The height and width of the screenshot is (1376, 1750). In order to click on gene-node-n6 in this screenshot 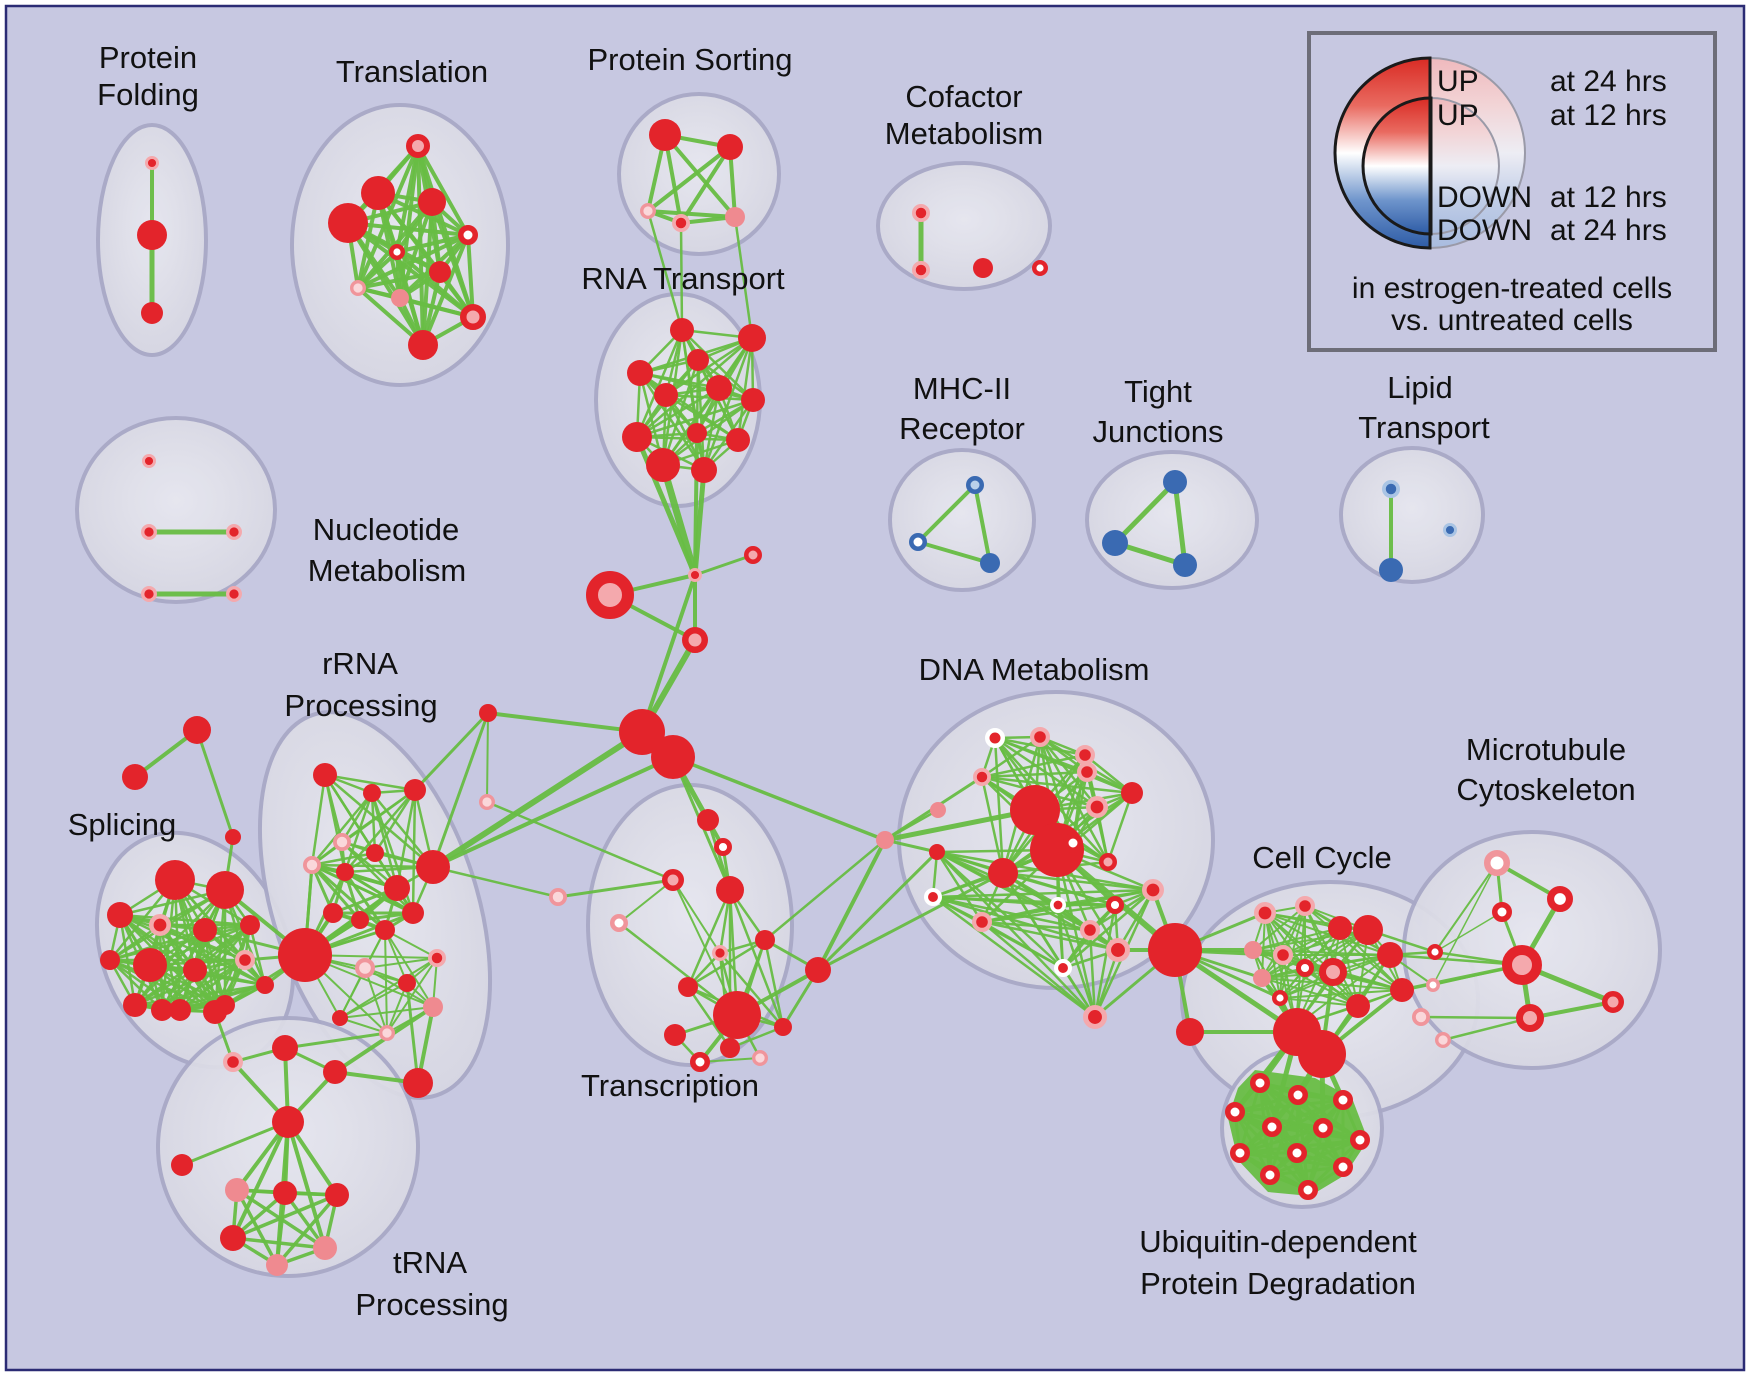, I will do `click(285, 1193)`.